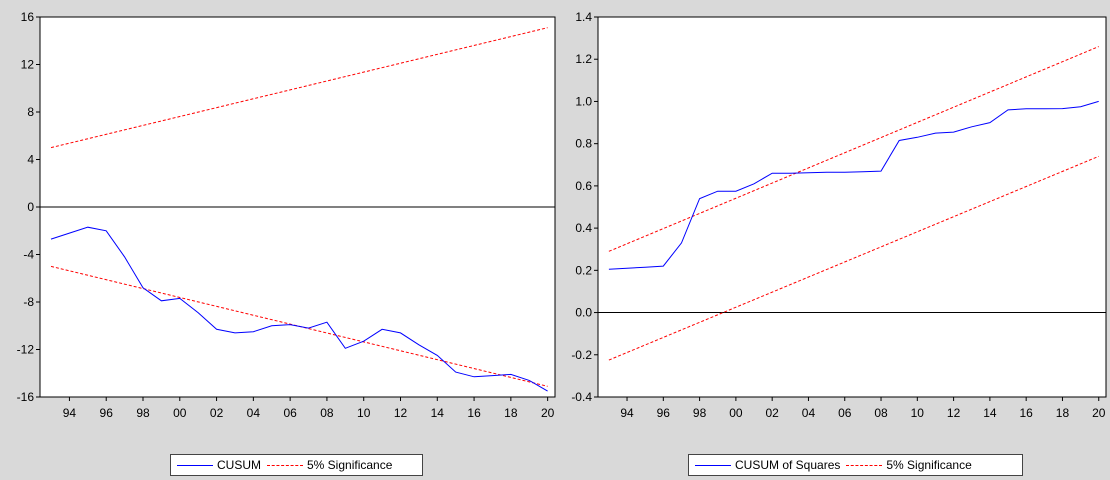  What do you see at coordinates (583, 228) in the screenshot?
I see `y-tick-label: 0.4` at bounding box center [583, 228].